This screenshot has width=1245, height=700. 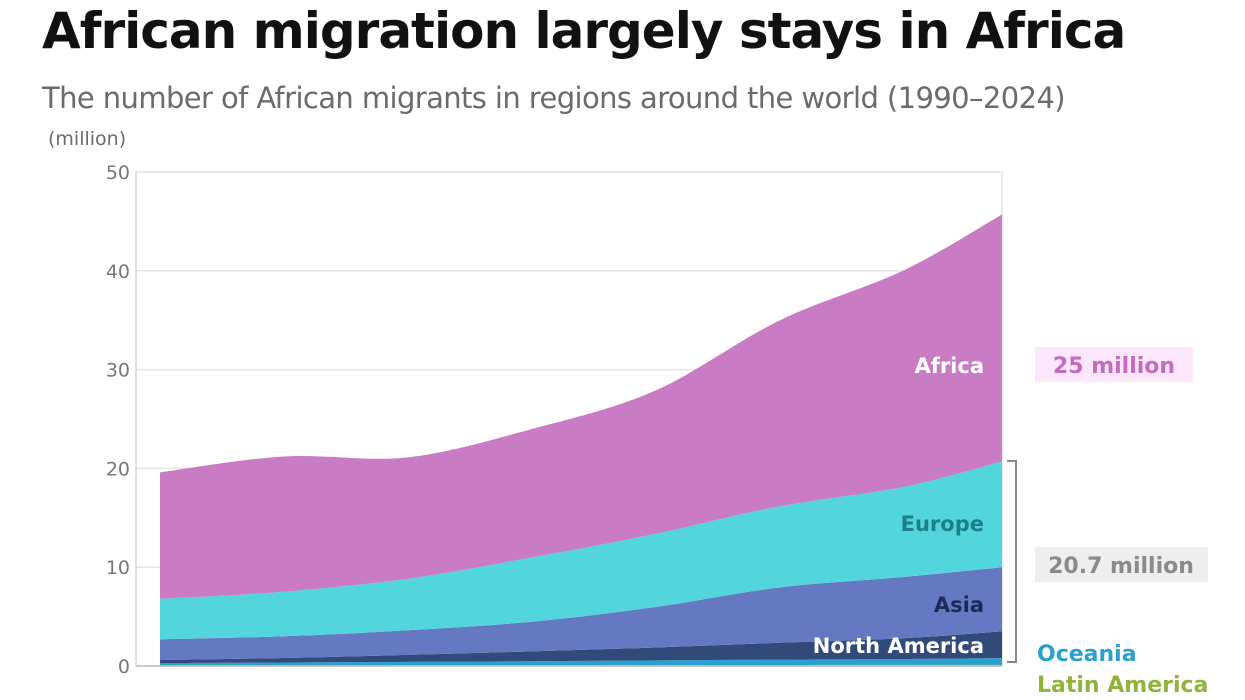 I want to click on series-label-latin-america: Latin America, so click(x=1122, y=685).